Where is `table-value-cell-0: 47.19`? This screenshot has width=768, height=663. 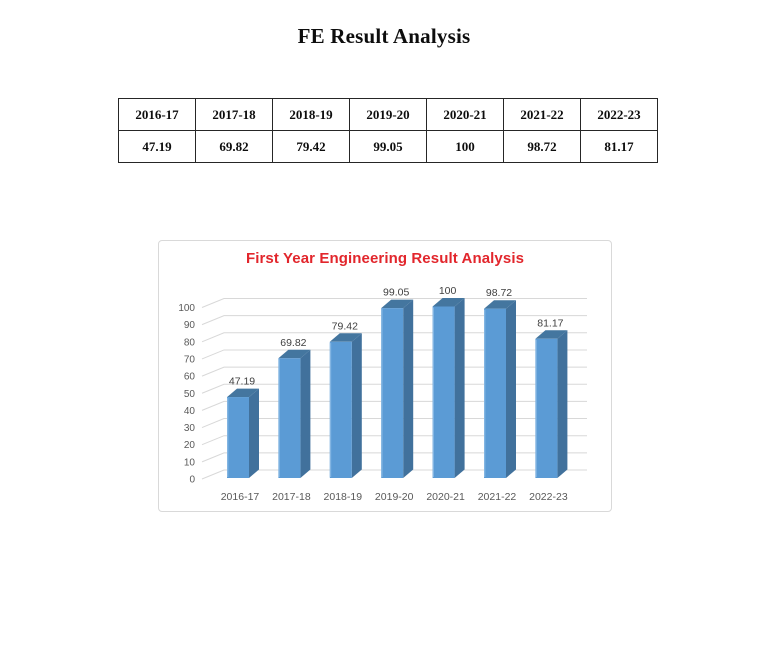 table-value-cell-0: 47.19 is located at coordinates (157, 146).